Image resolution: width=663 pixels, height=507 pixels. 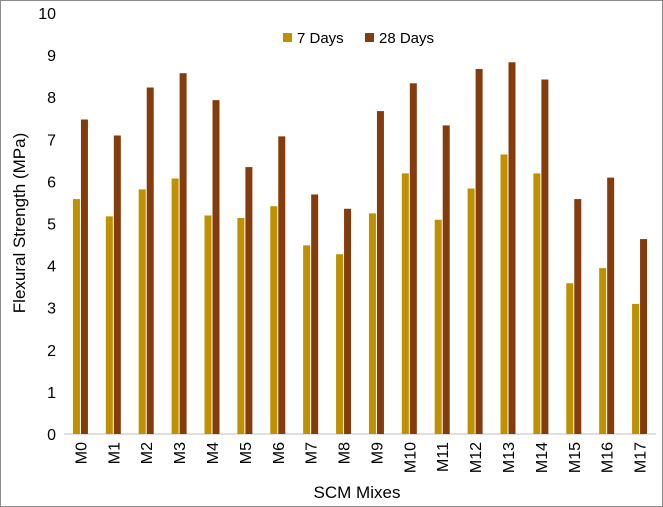 I want to click on y-tick-label: 5, so click(x=51, y=225).